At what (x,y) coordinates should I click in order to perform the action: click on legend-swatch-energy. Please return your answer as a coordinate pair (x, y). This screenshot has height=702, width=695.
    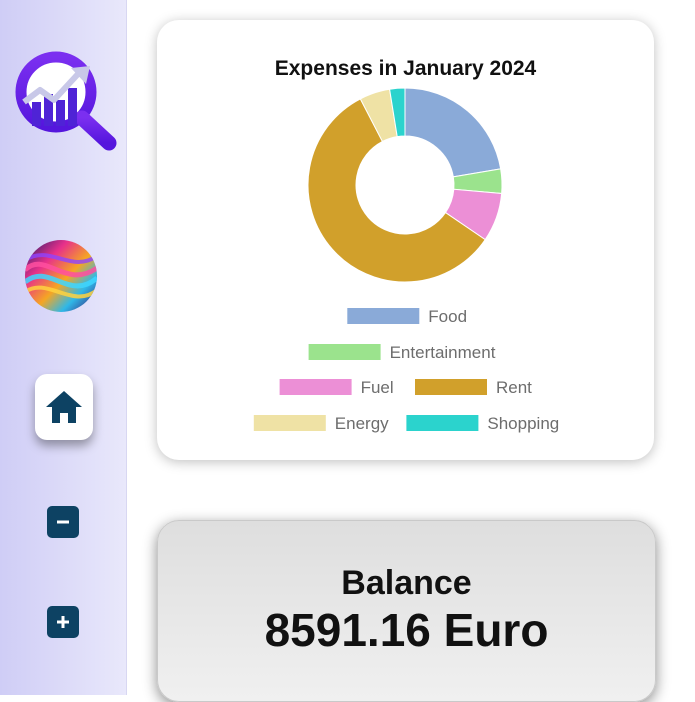
    Looking at the image, I should click on (289, 423).